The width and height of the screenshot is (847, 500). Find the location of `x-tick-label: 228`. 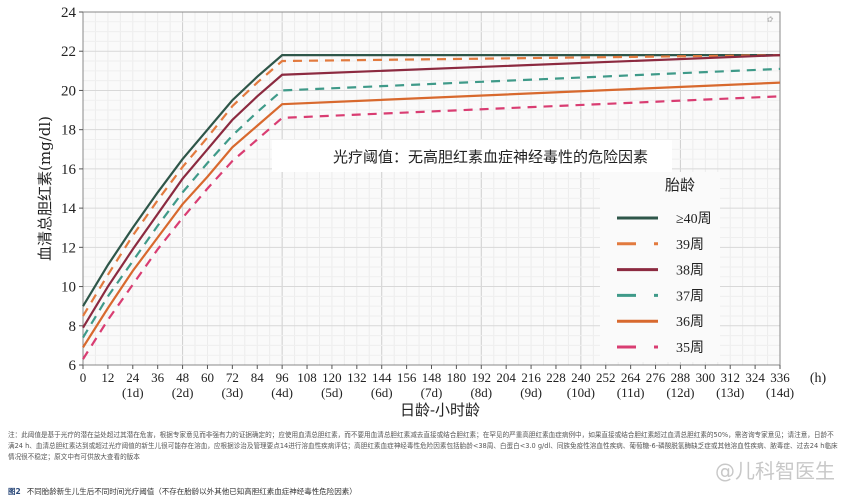

x-tick-label: 228 is located at coordinates (556, 377).